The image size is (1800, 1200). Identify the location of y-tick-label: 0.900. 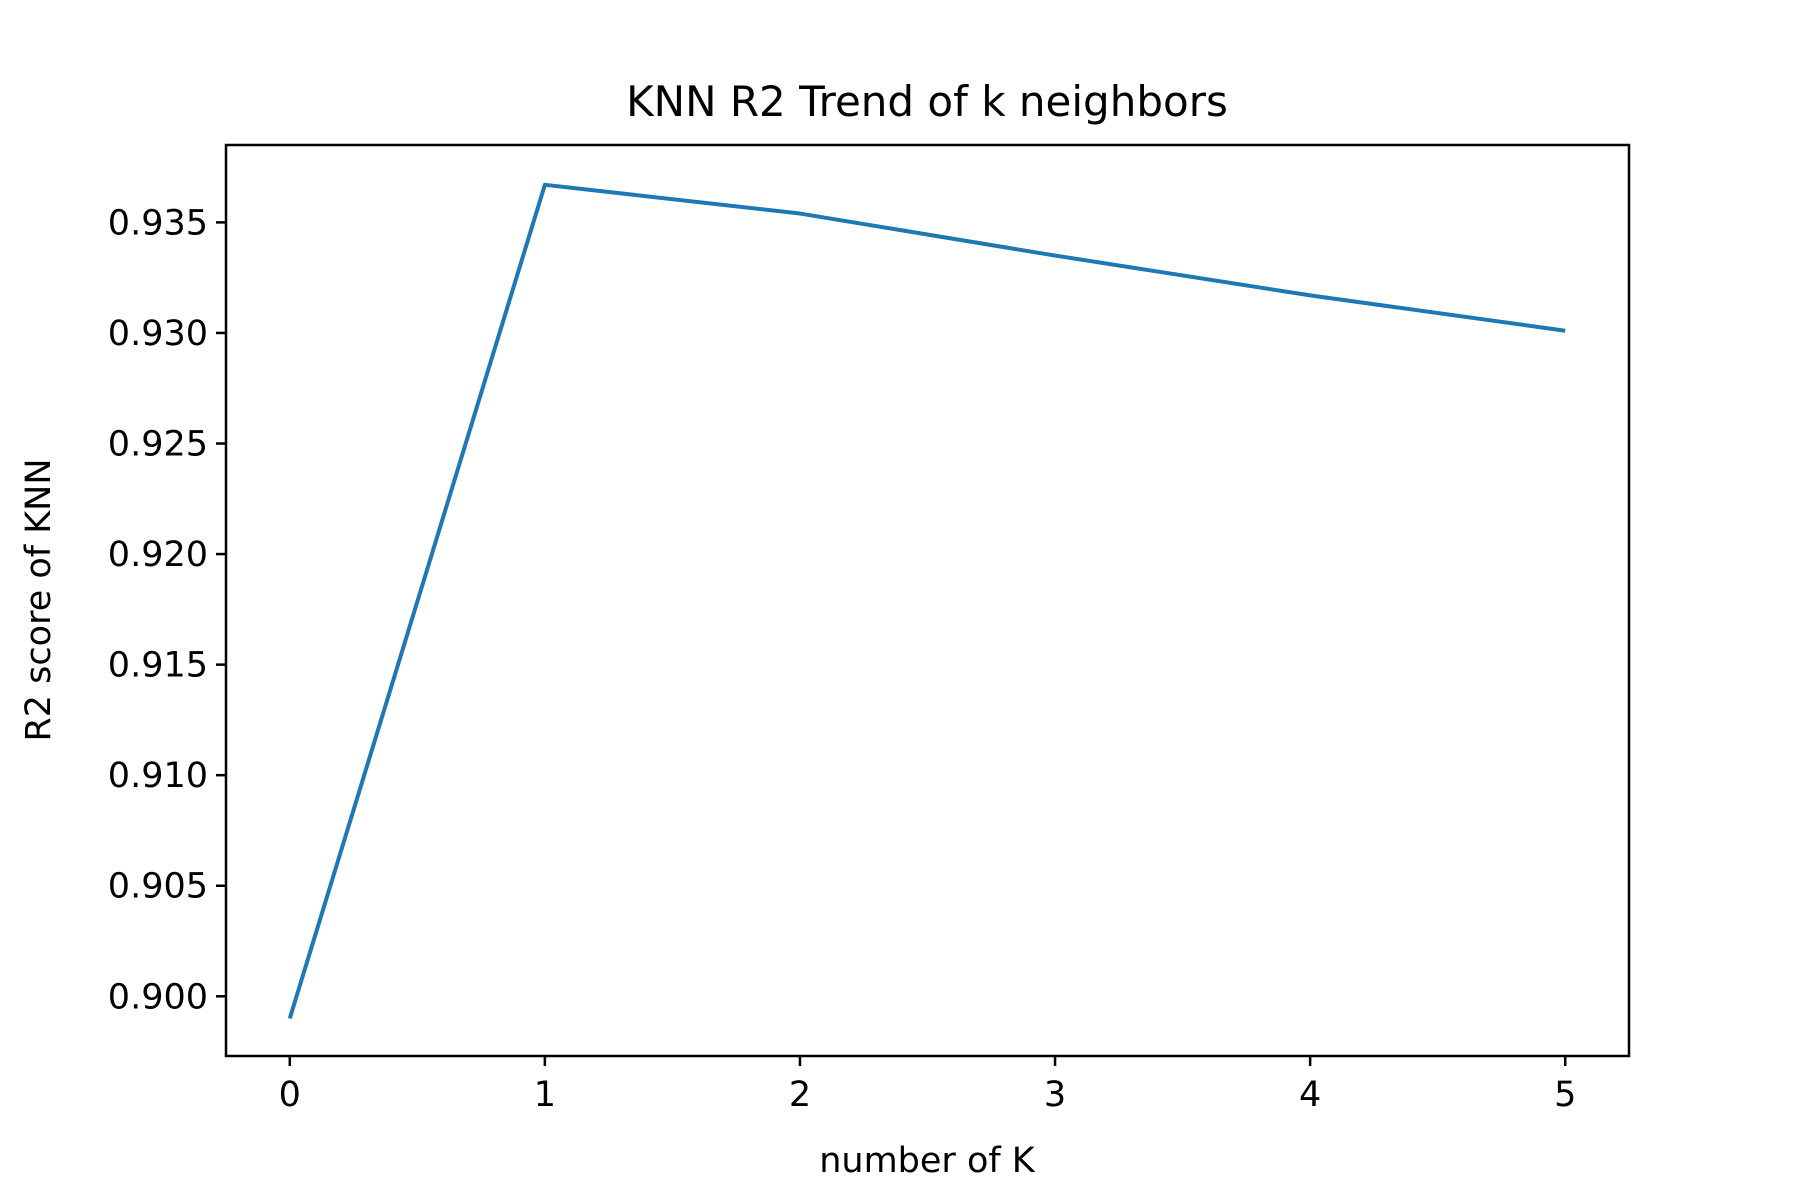
(158, 997).